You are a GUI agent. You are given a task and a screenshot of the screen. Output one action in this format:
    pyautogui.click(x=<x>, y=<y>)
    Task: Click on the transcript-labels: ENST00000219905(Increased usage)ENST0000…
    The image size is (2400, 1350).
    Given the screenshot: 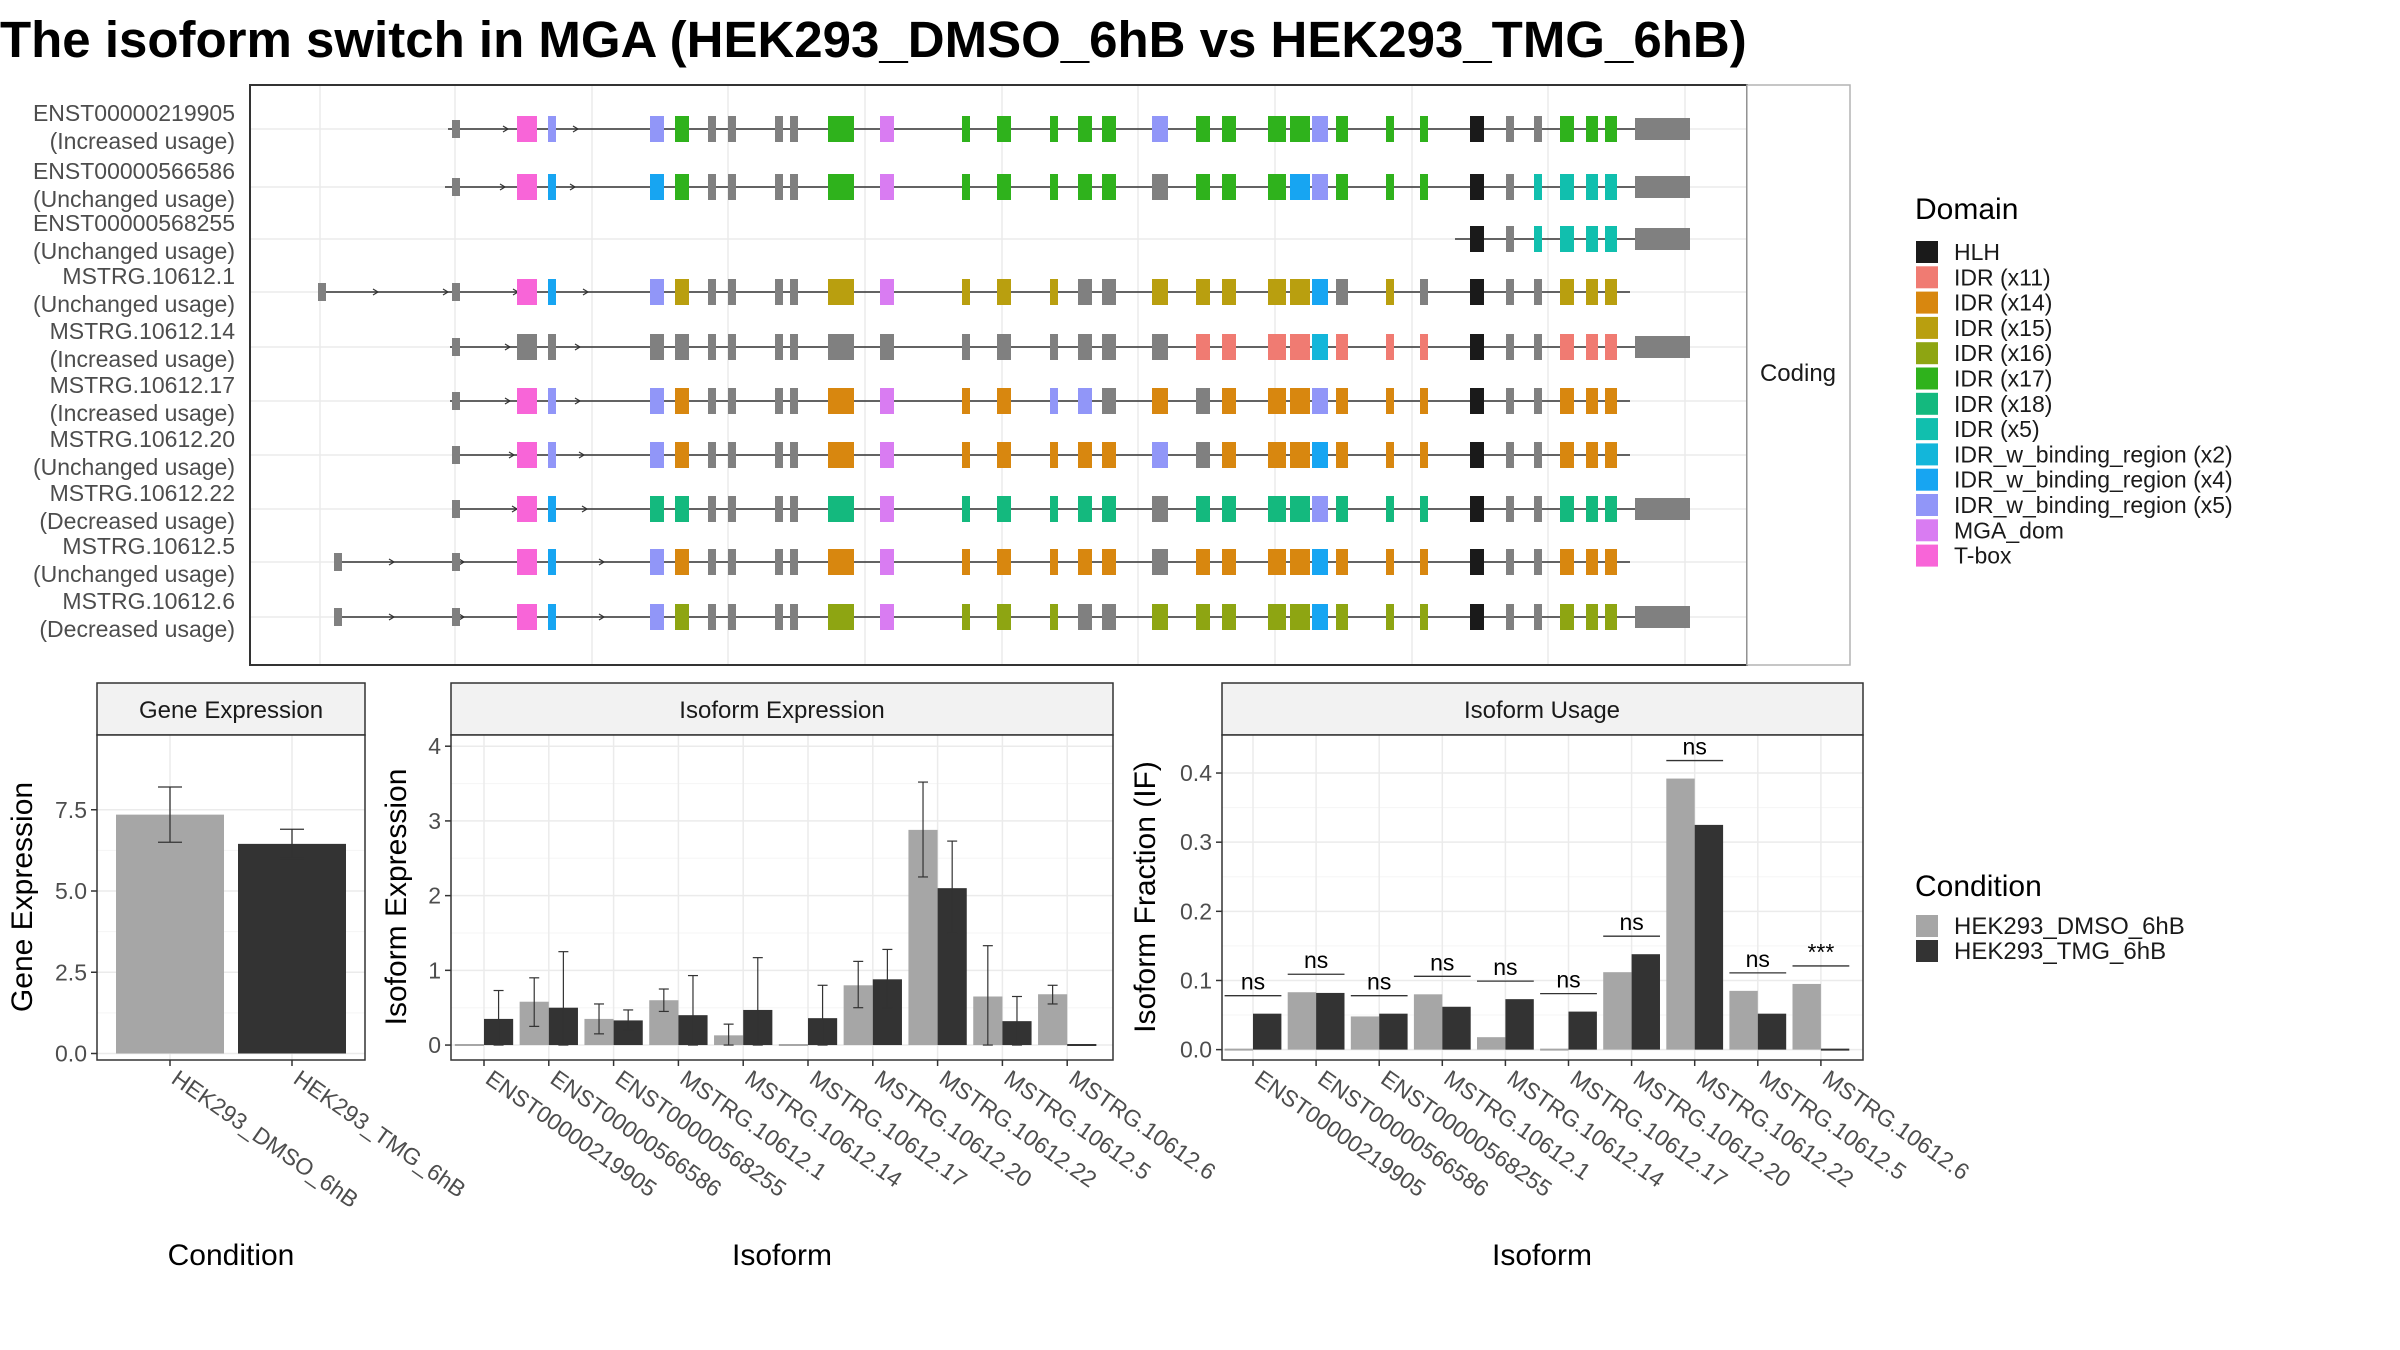 What is the action you would take?
    pyautogui.click(x=134, y=371)
    